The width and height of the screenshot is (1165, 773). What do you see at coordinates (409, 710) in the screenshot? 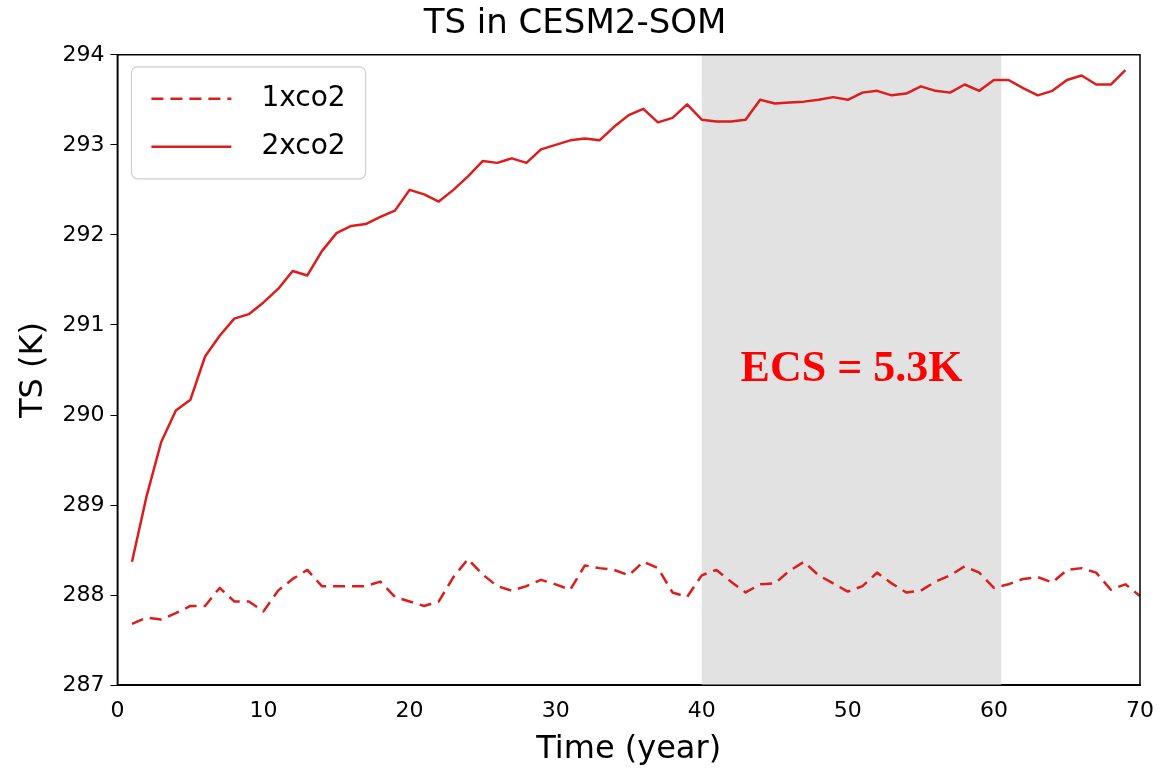
I see `x-tick-label: 20` at bounding box center [409, 710].